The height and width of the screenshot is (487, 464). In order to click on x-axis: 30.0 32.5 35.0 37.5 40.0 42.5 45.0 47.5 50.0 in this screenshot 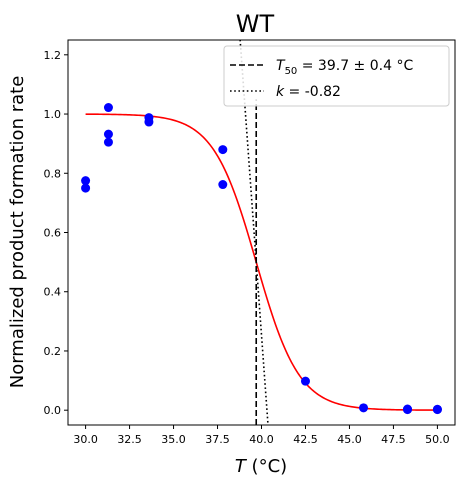, I will do `click(261, 435)`.